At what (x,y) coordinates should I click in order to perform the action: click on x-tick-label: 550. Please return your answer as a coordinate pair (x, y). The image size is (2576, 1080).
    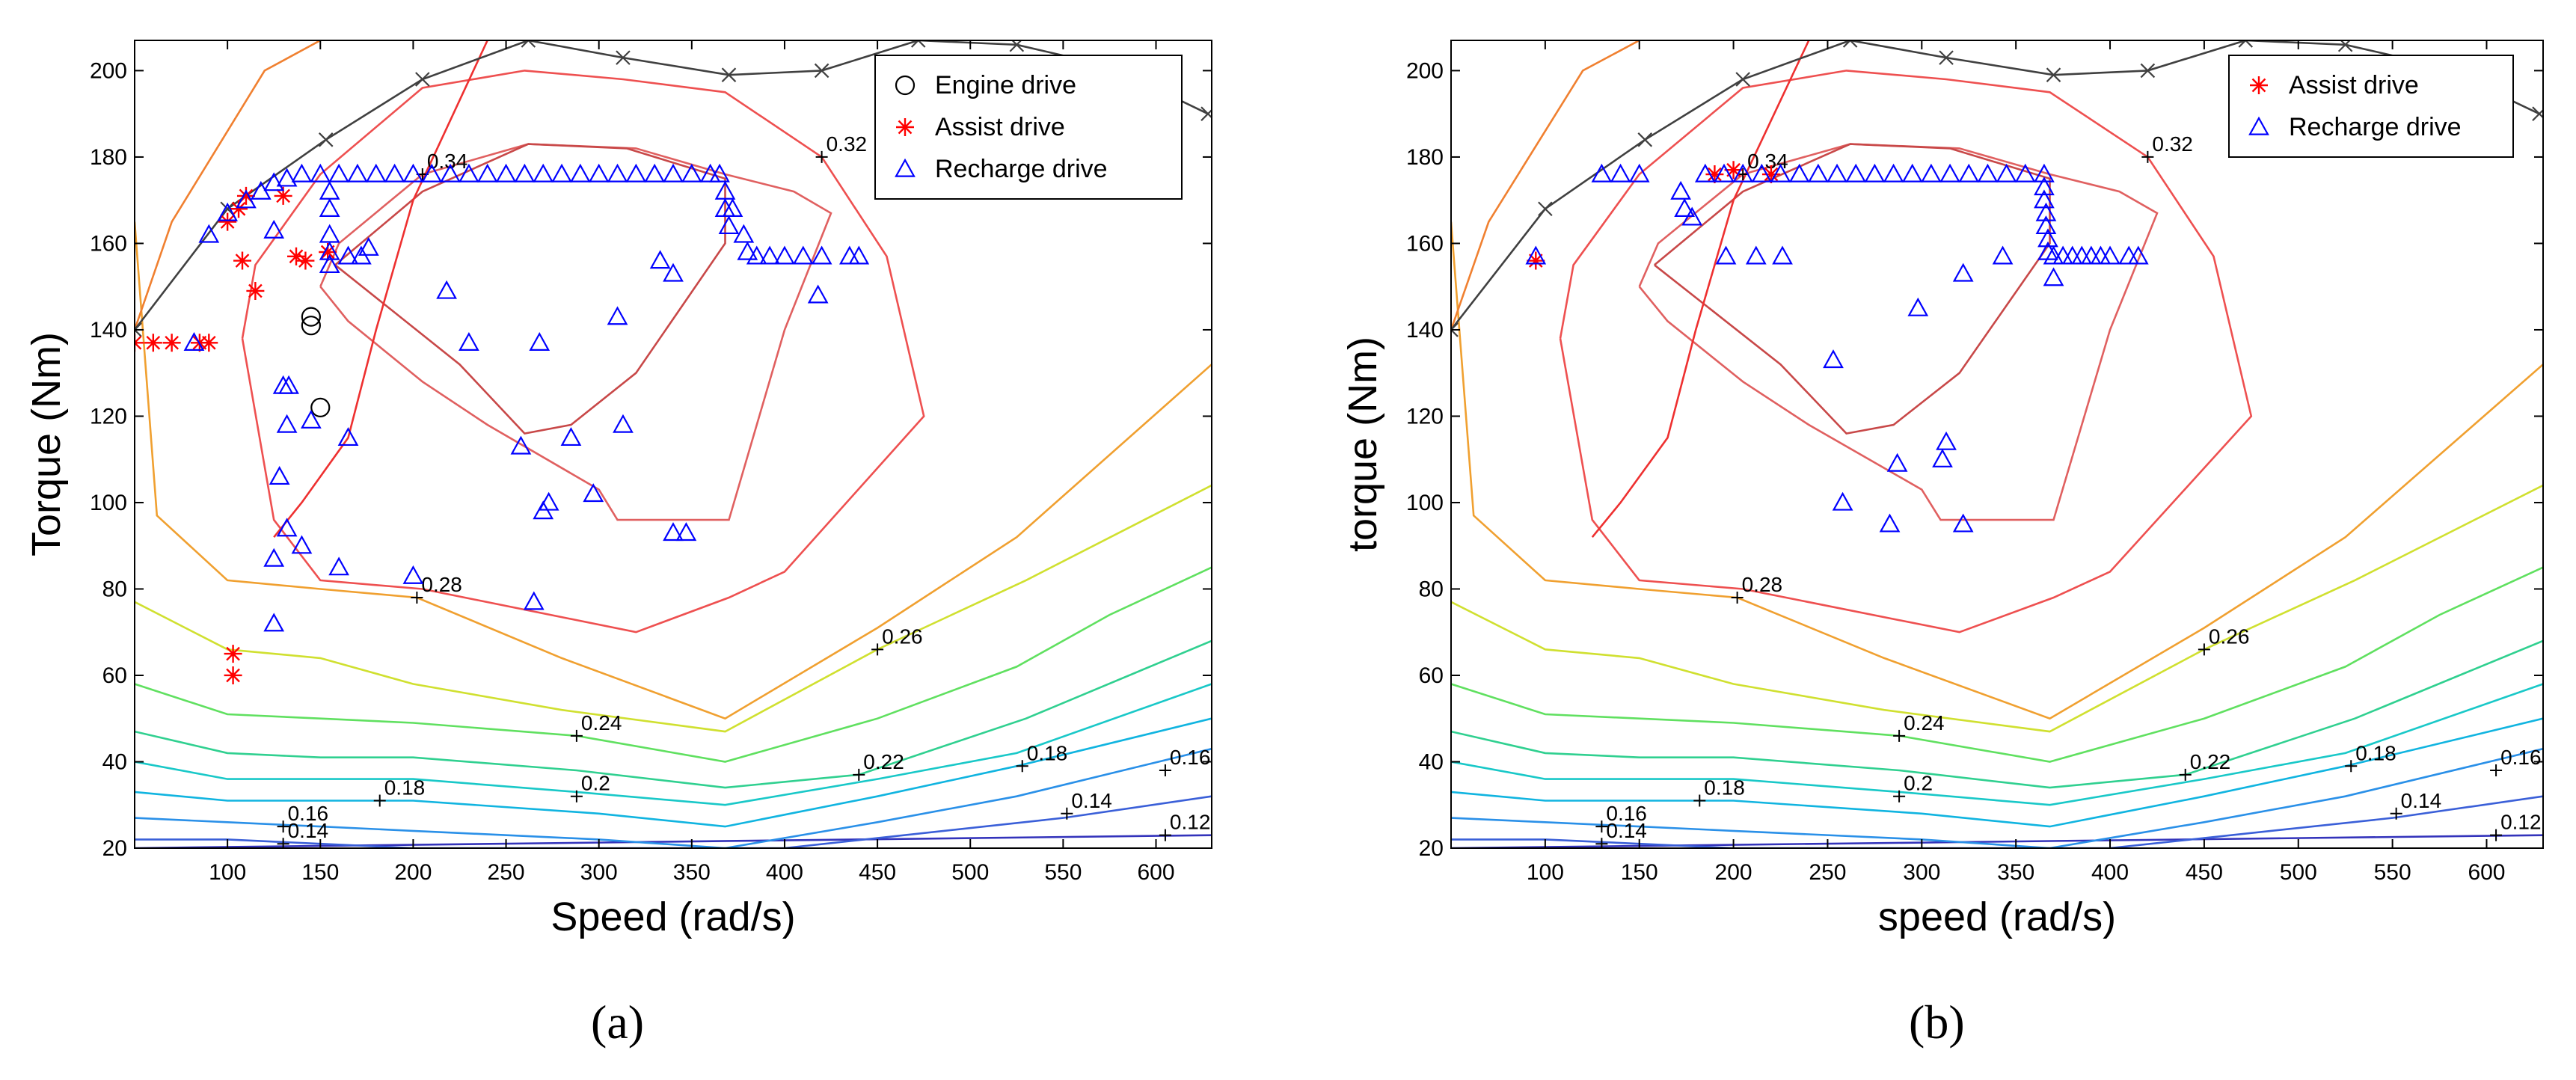
    Looking at the image, I should click on (1063, 872).